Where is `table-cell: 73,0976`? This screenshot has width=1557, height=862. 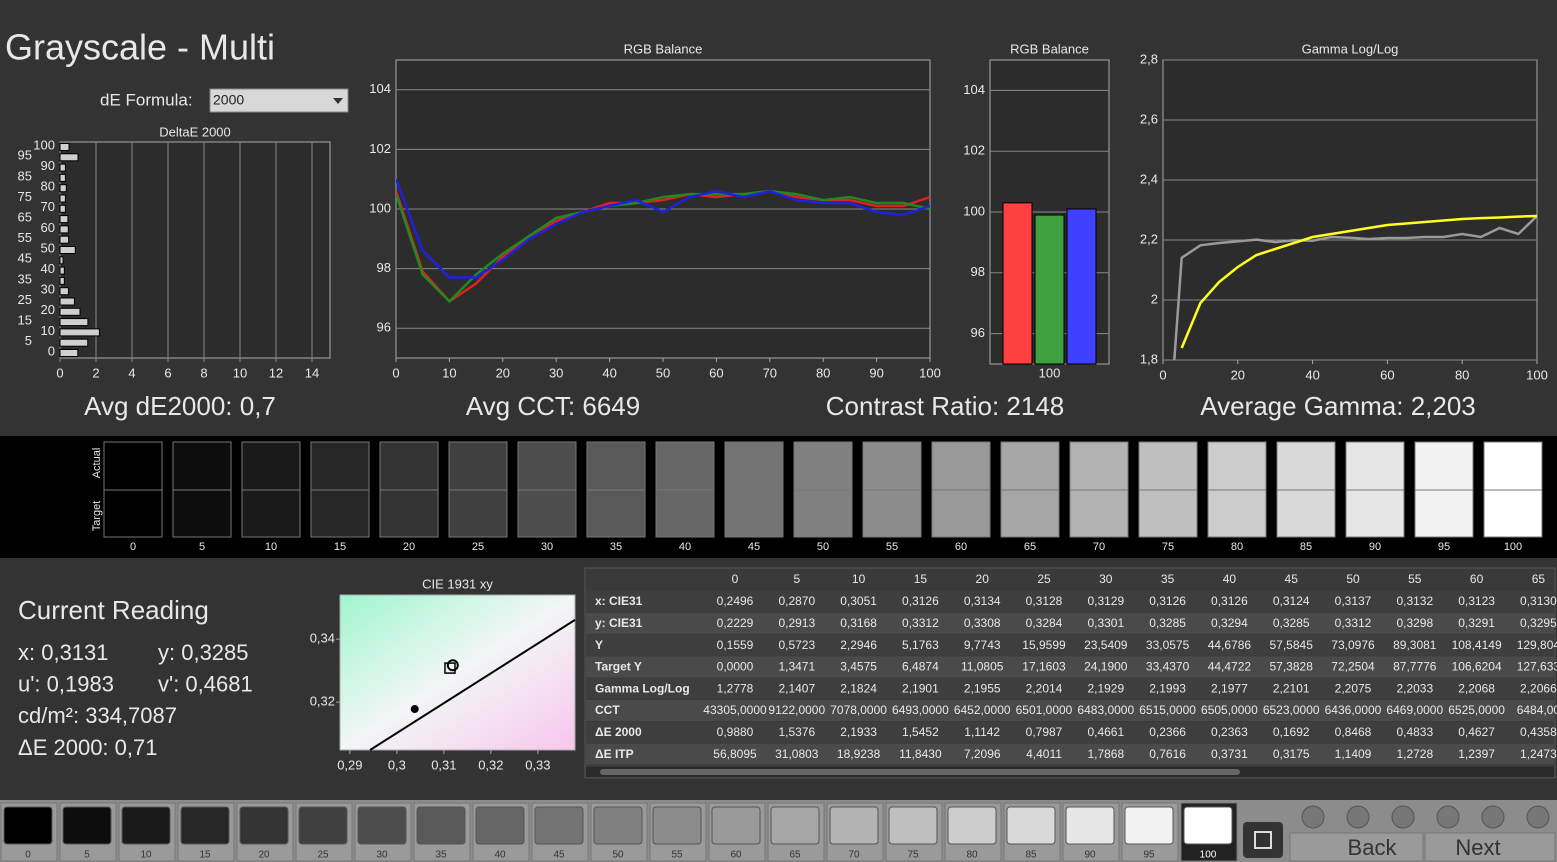
table-cell: 73,0976 is located at coordinates (1353, 645).